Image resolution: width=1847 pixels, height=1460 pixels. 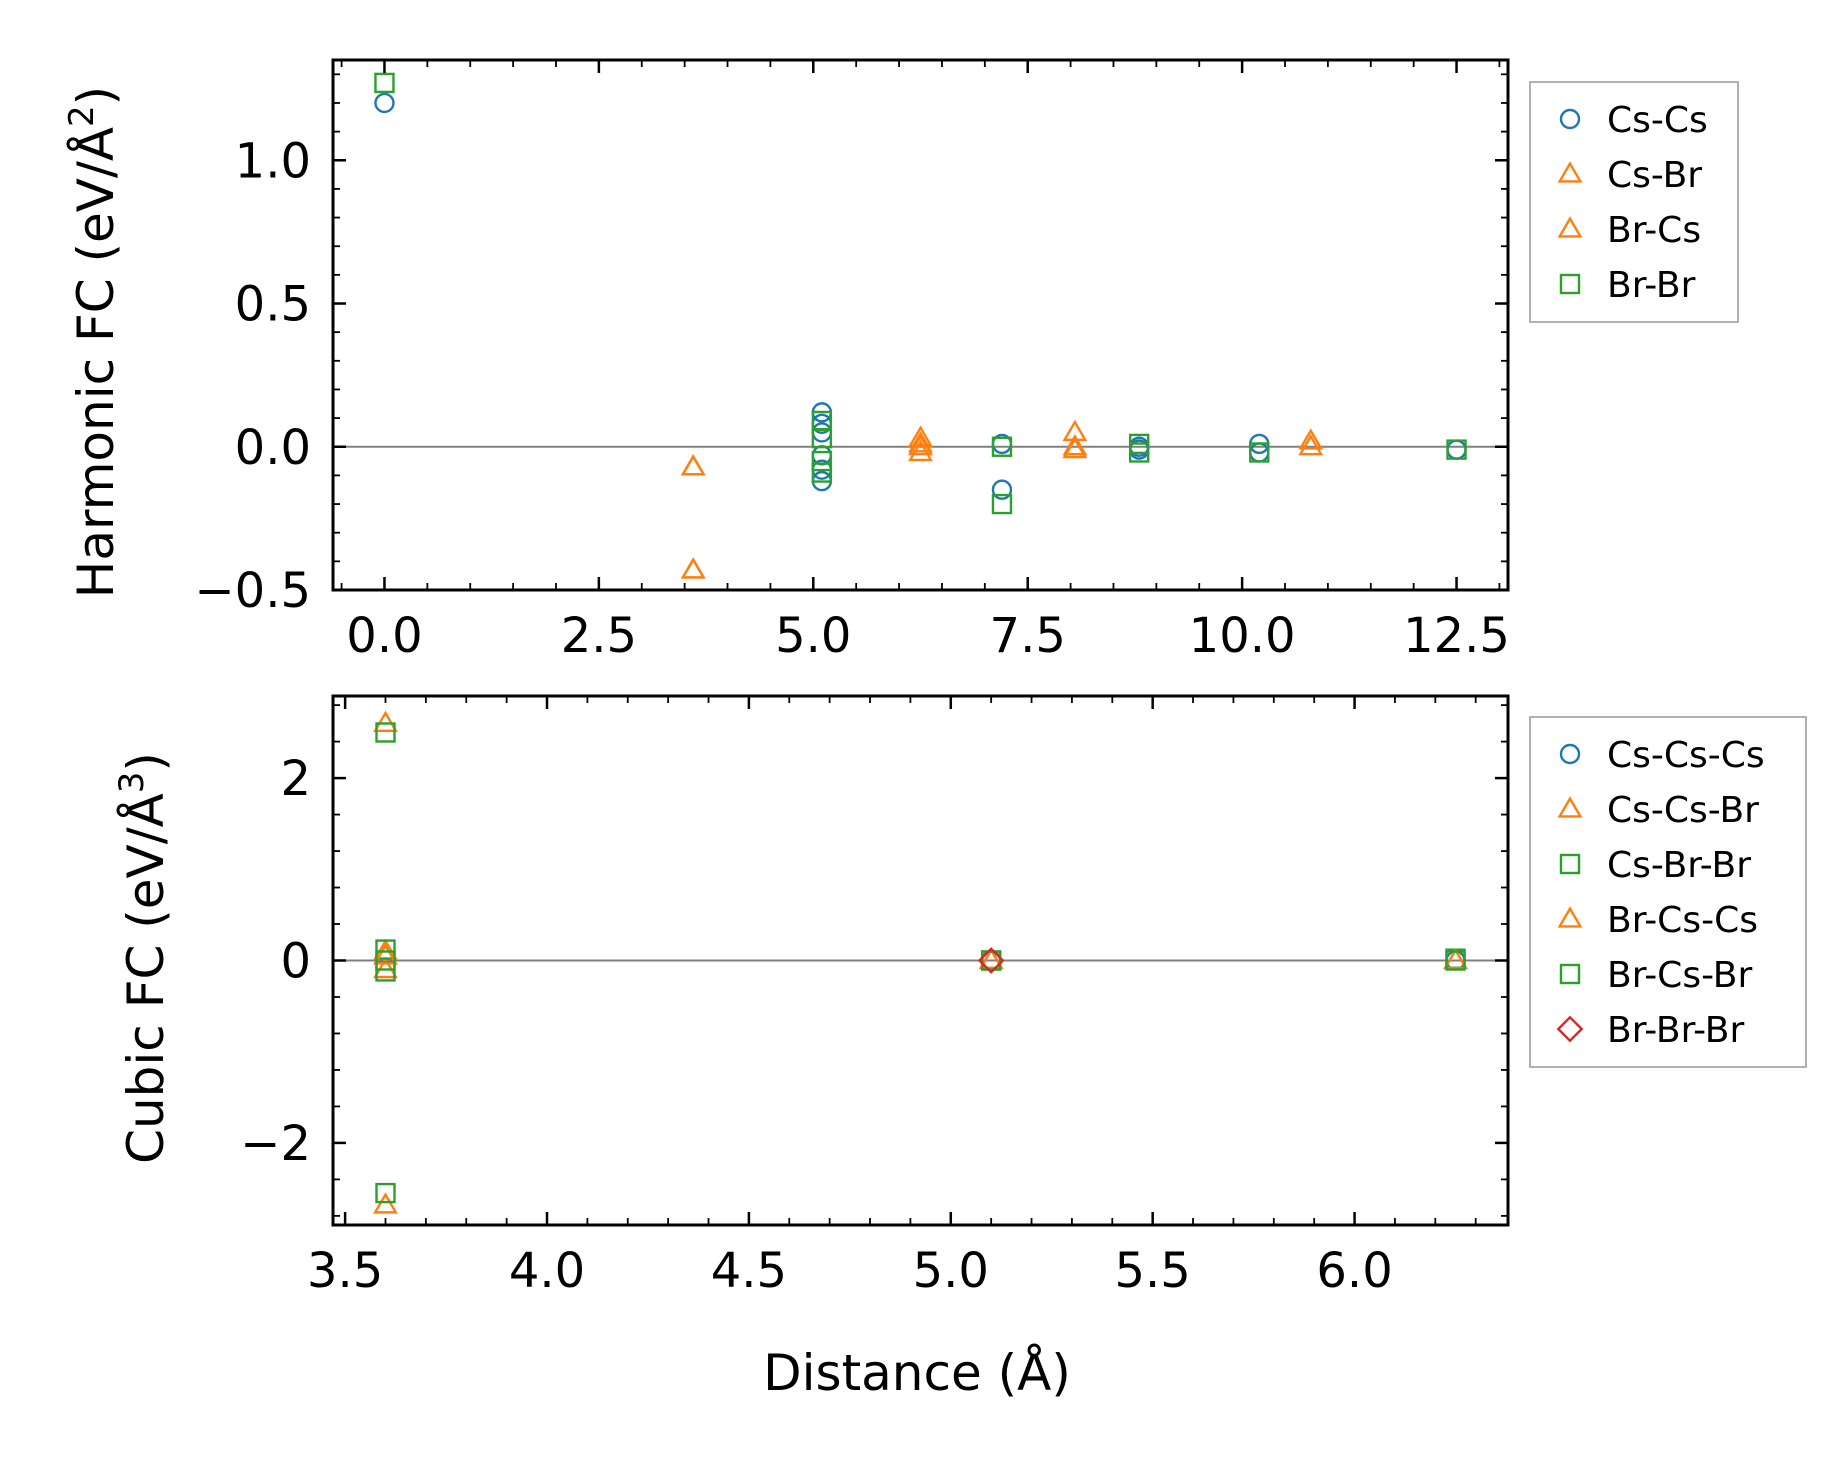 I want to click on cubic-legend-label-br-cs-br: Br-Cs-Br, so click(x=1679, y=975).